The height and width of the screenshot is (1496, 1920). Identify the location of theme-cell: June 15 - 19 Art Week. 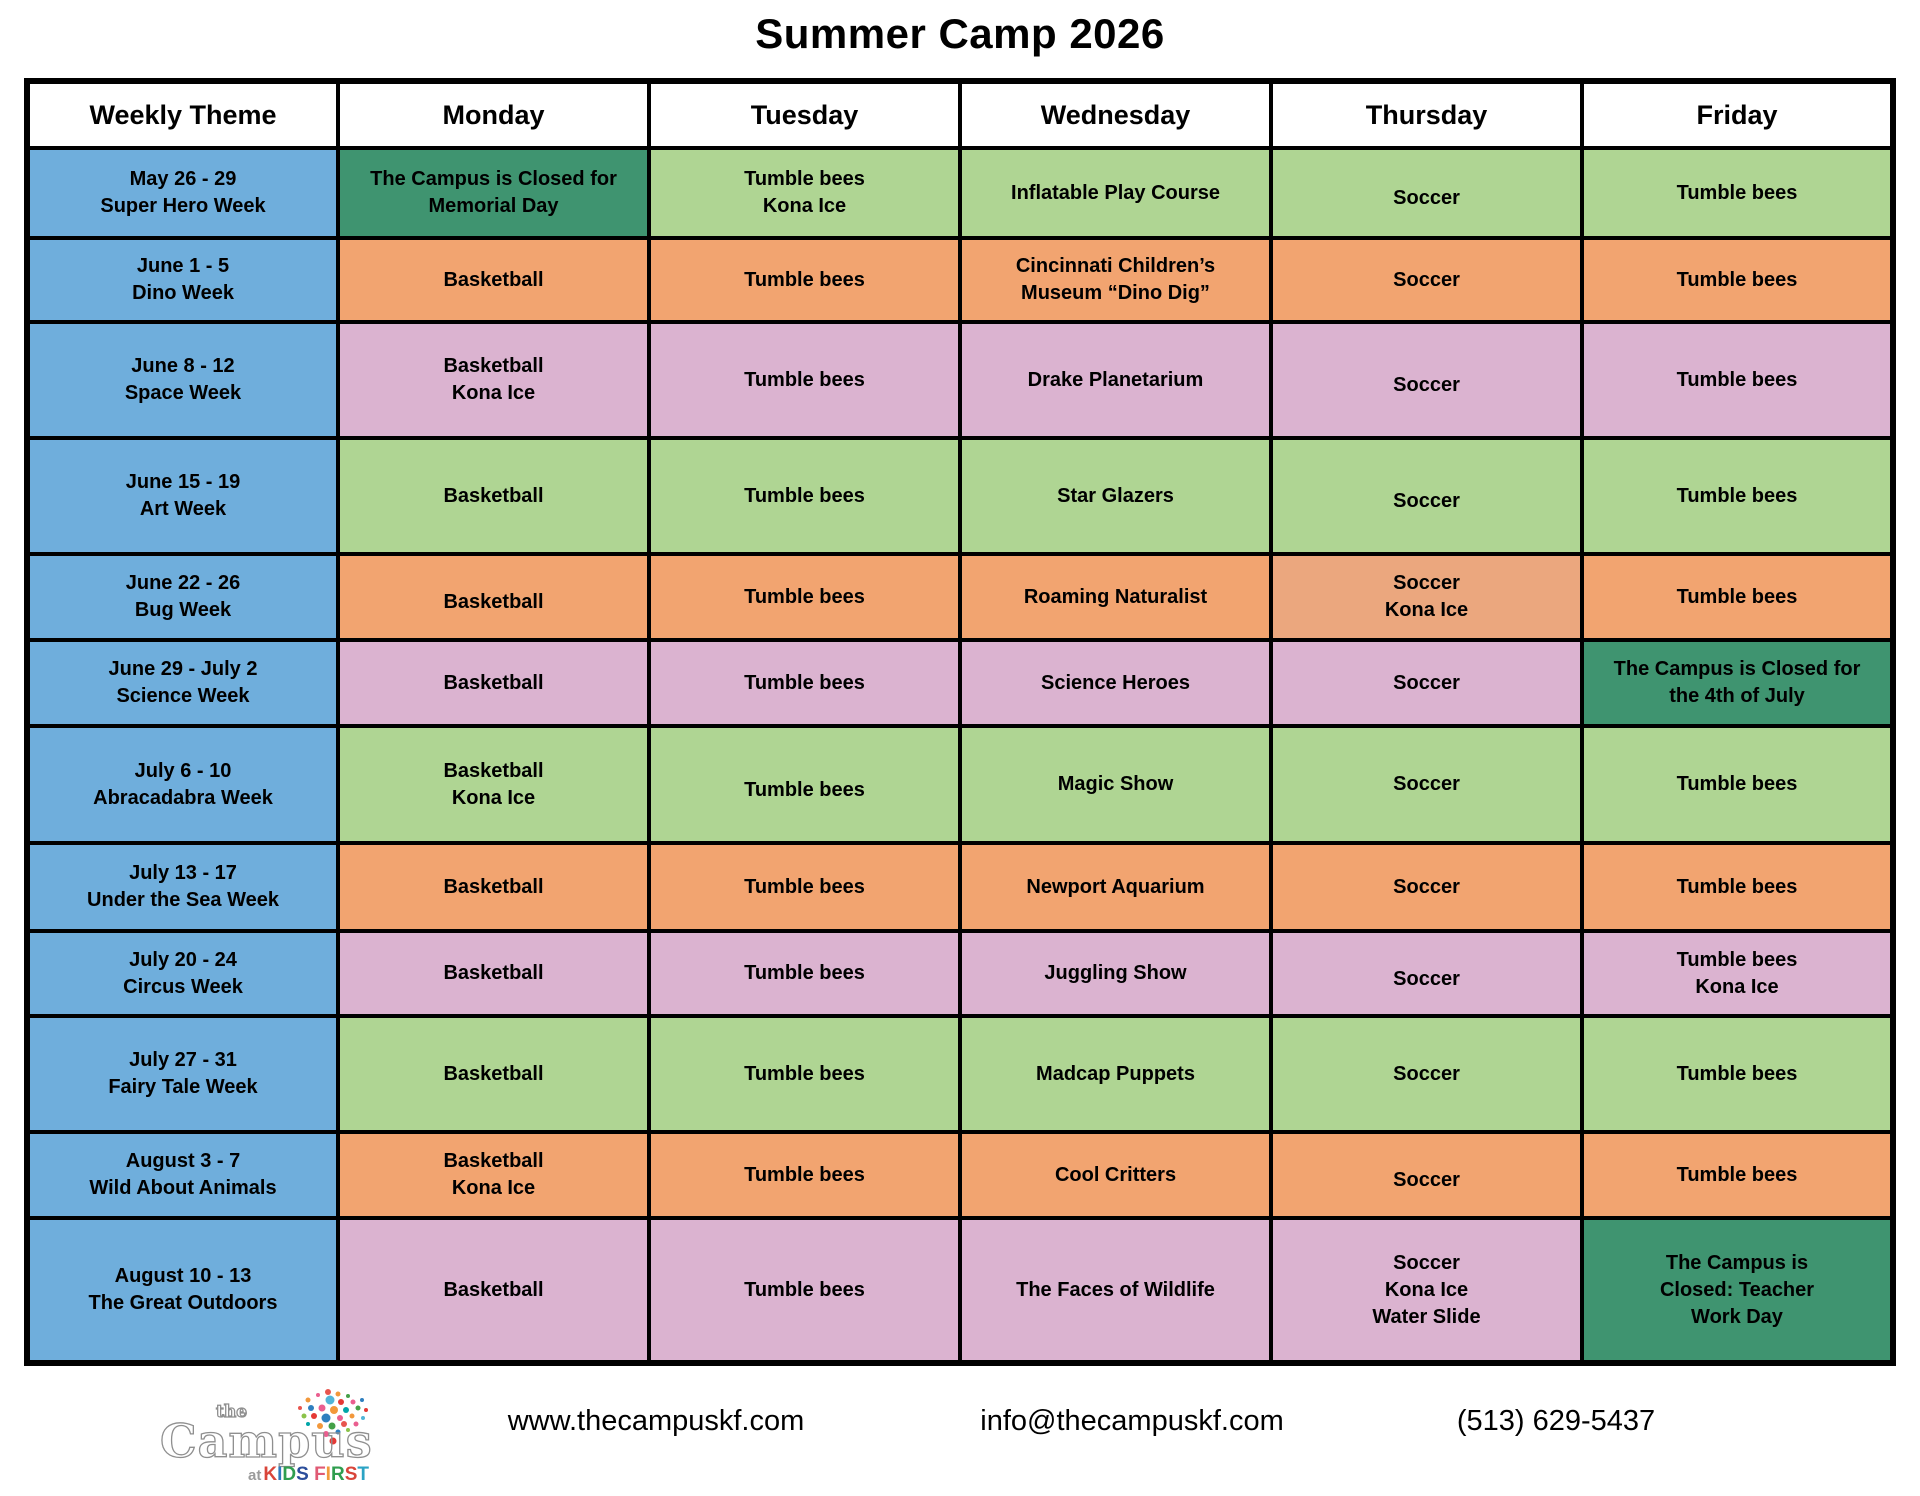
(182, 496).